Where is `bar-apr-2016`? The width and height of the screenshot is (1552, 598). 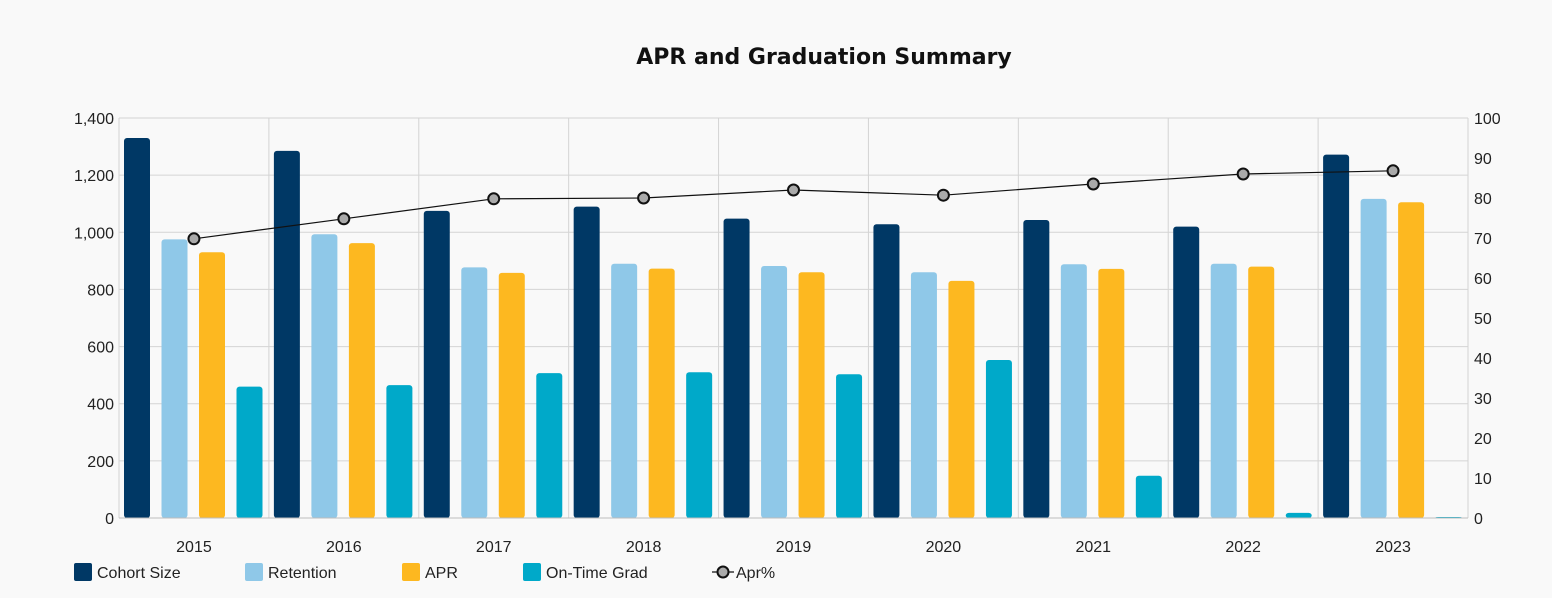
bar-apr-2016 is located at coordinates (361, 380).